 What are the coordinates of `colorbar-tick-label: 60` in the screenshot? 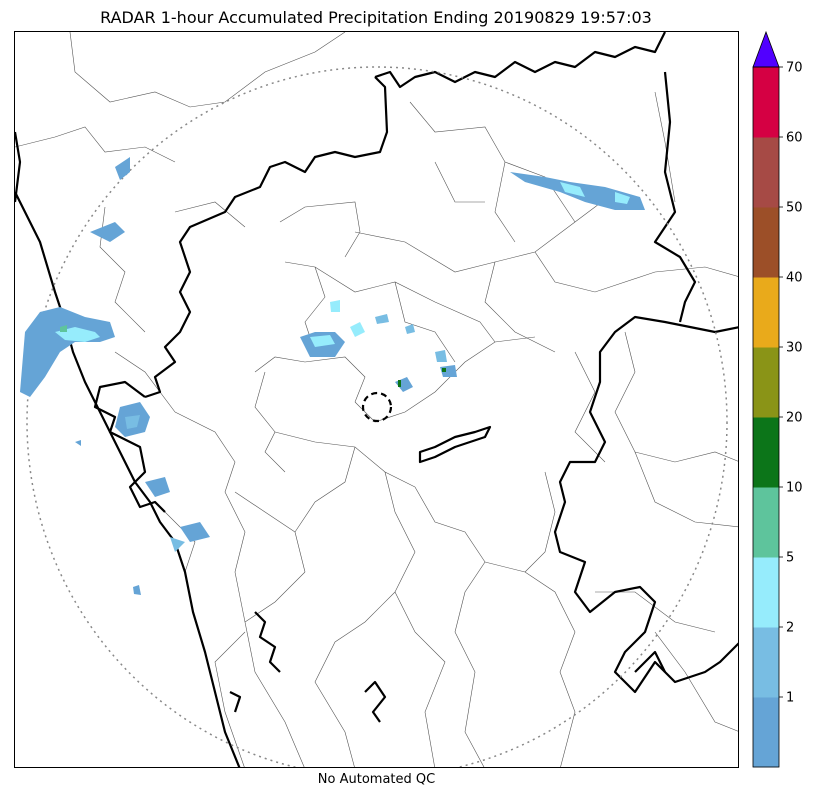 It's located at (794, 138).